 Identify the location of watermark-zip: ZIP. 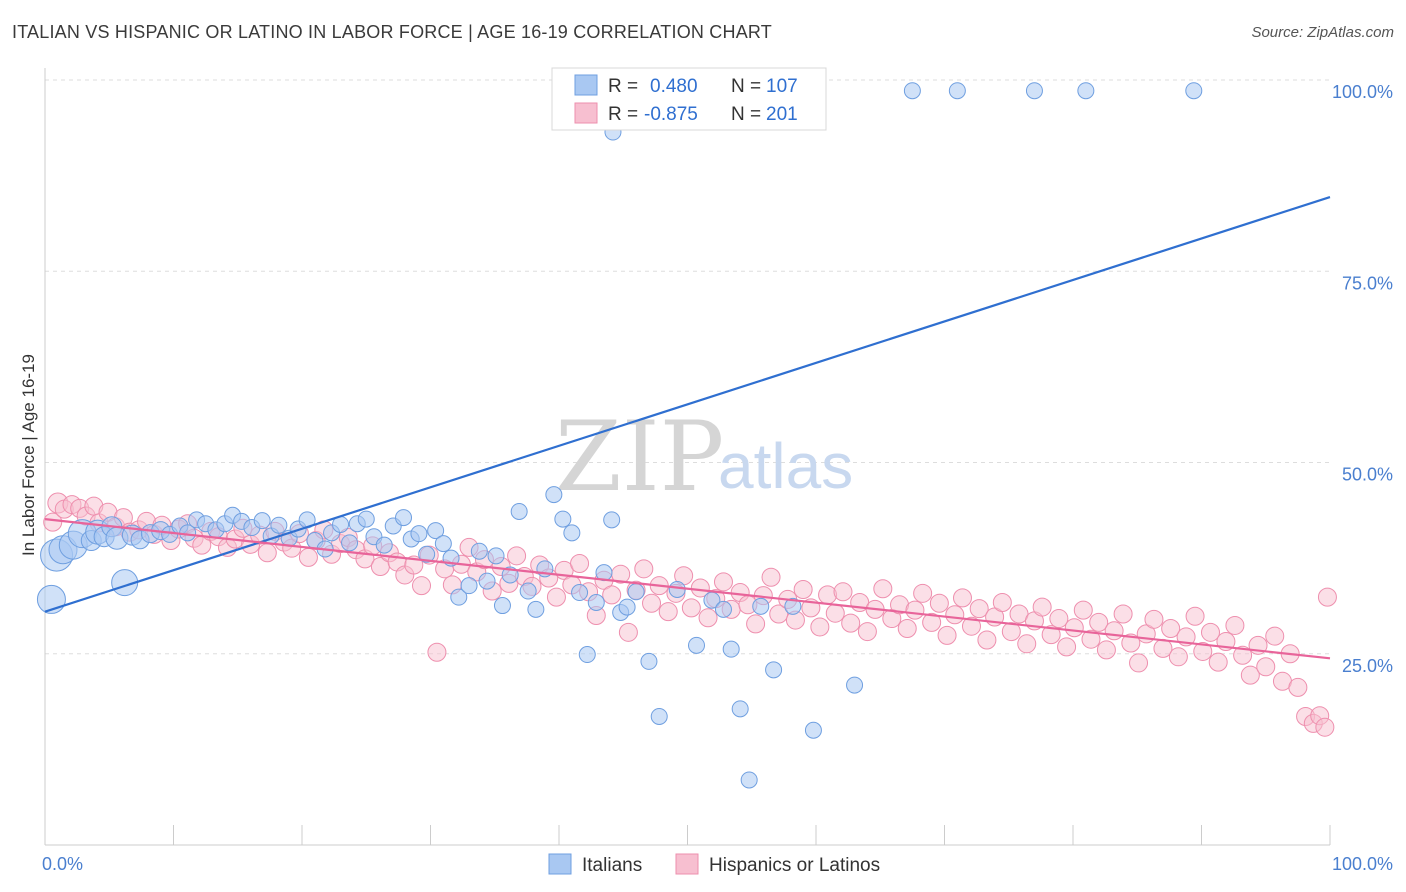
(639, 457).